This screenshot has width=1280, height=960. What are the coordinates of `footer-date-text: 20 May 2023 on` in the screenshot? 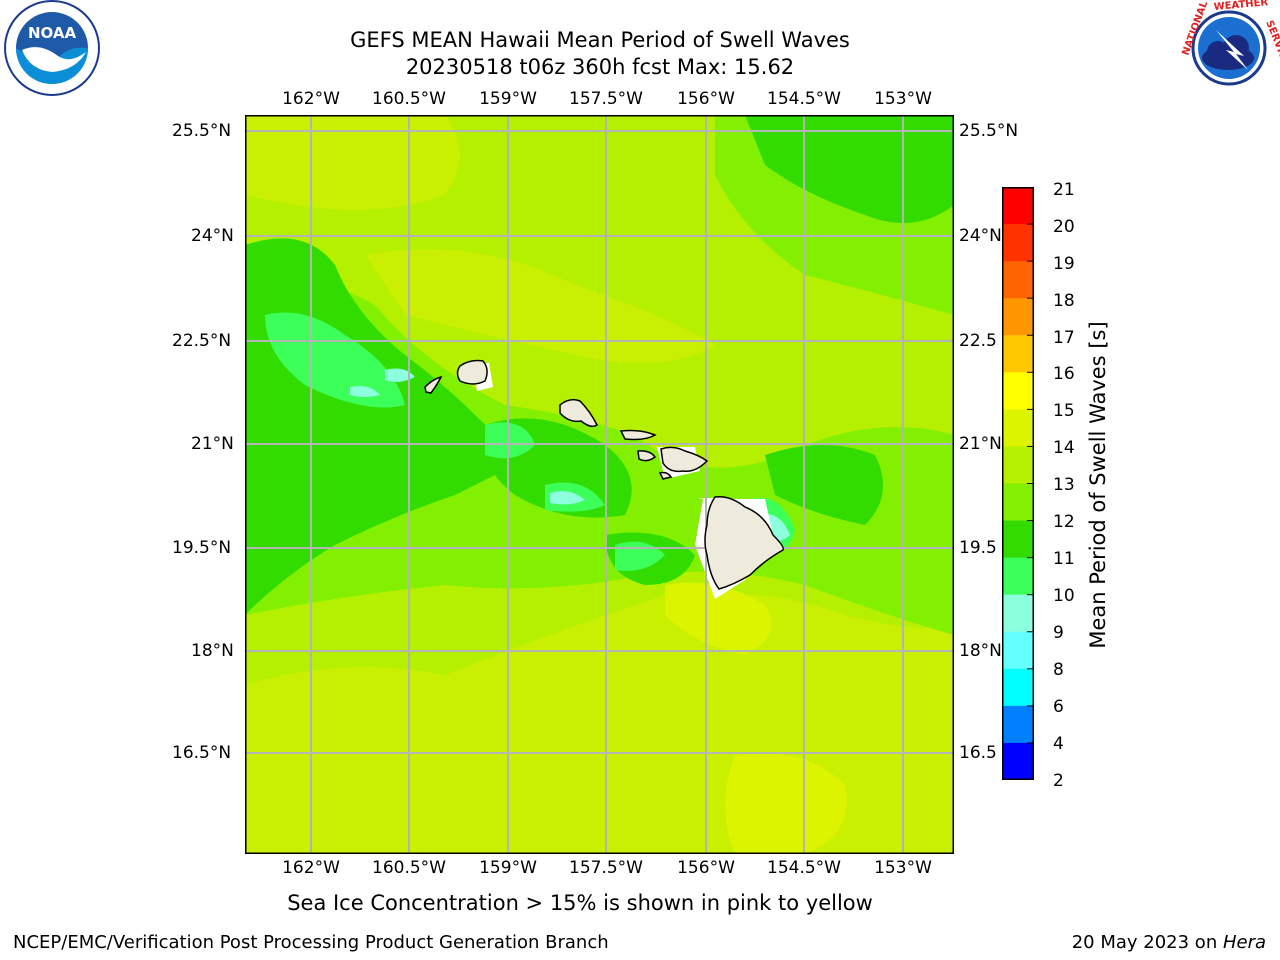 It's located at (1147, 942).